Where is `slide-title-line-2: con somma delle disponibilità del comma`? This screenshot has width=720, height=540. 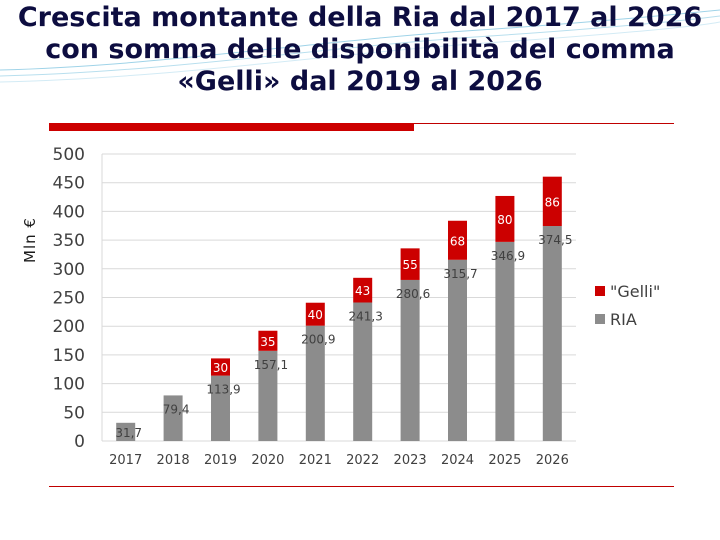
slide-title-line-2: con somma delle disponibilità del comma is located at coordinates (360, 49).